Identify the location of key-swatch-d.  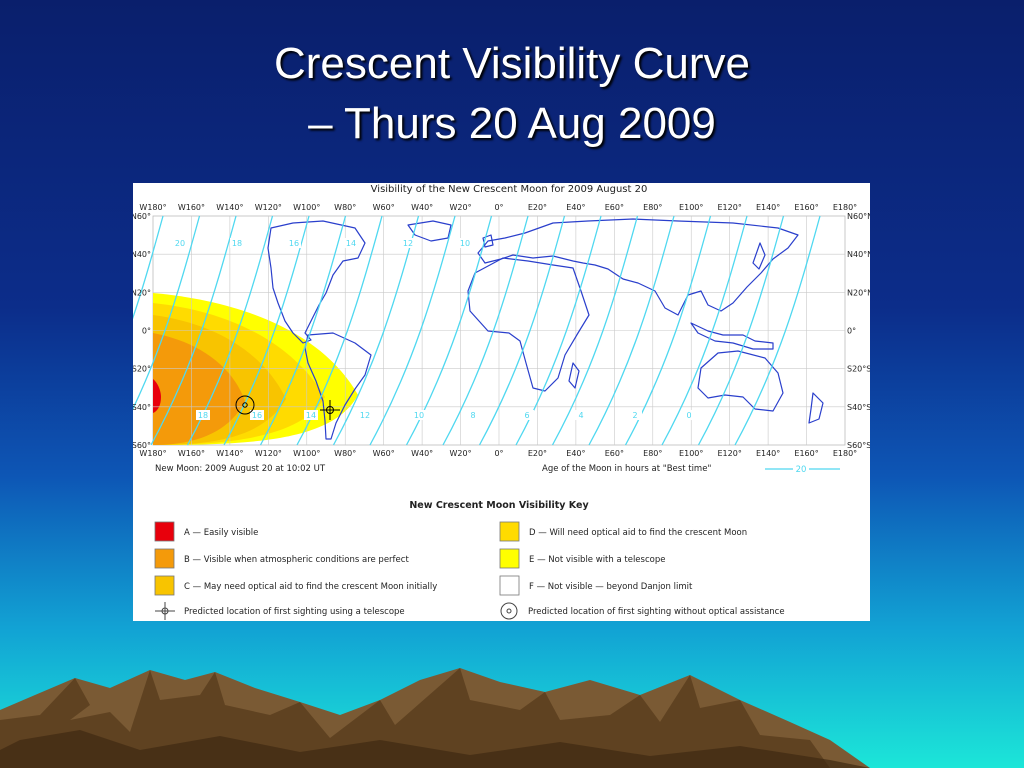
(509, 531).